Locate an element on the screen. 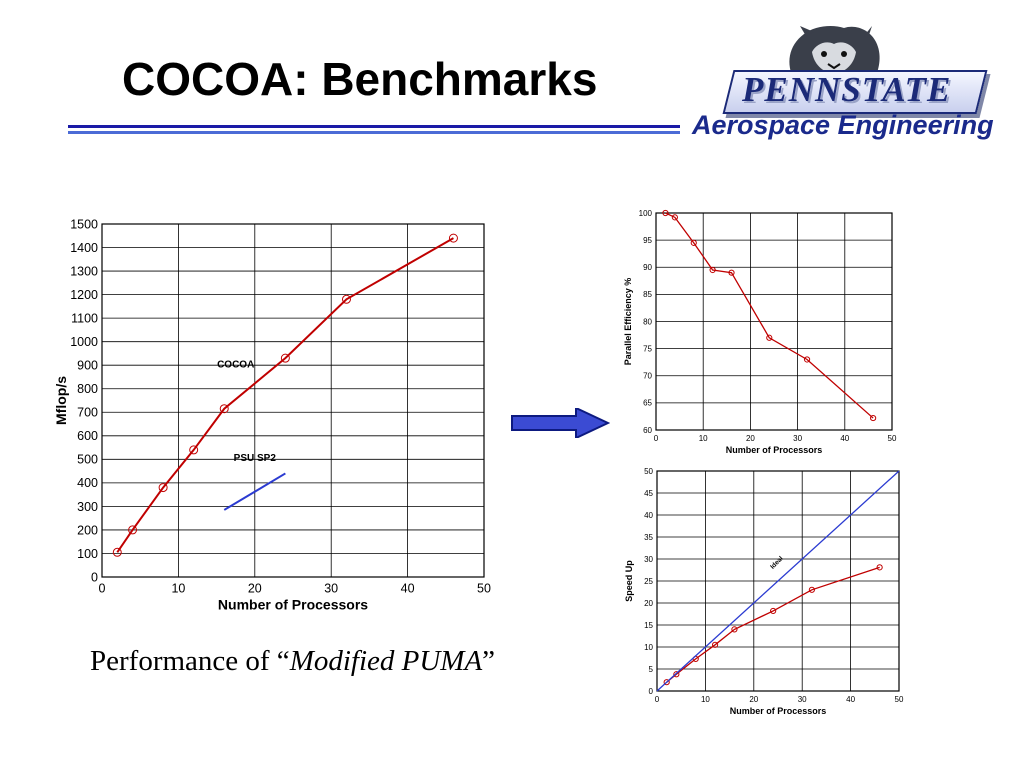  slide-title: COCOA: Benchmarks is located at coordinates (360, 79).